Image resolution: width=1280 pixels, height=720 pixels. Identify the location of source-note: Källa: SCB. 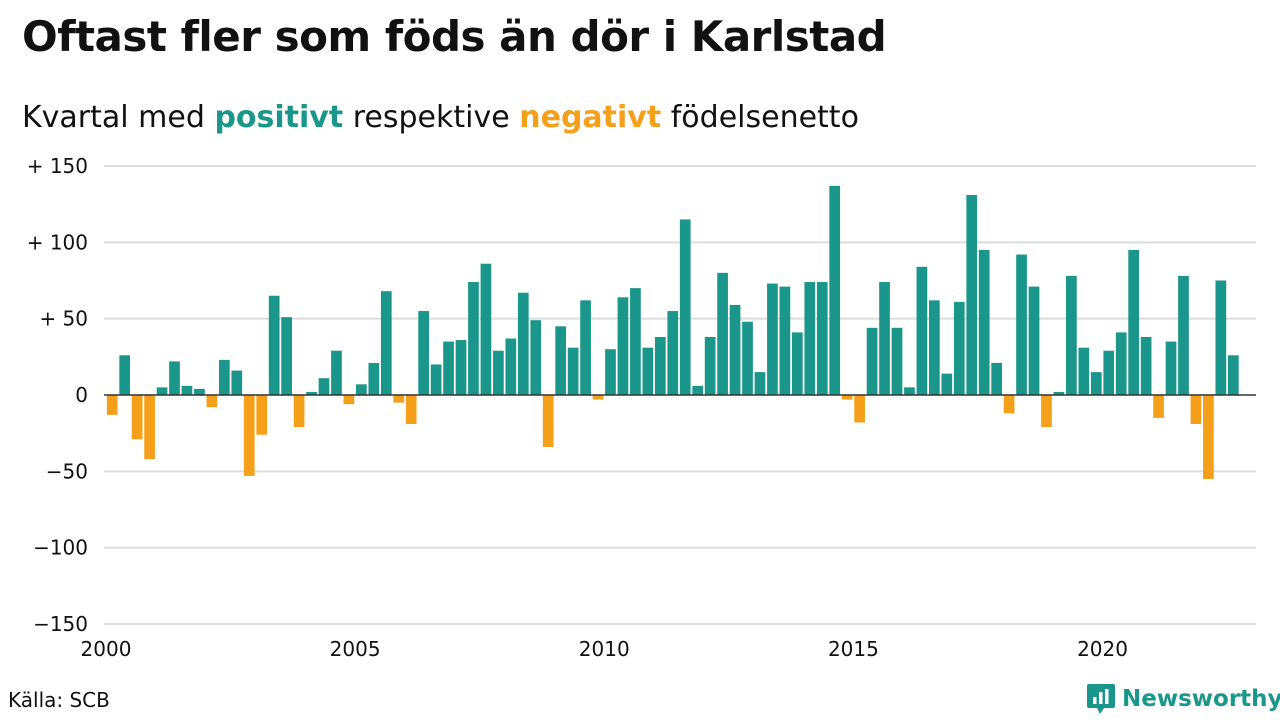
(59, 700).